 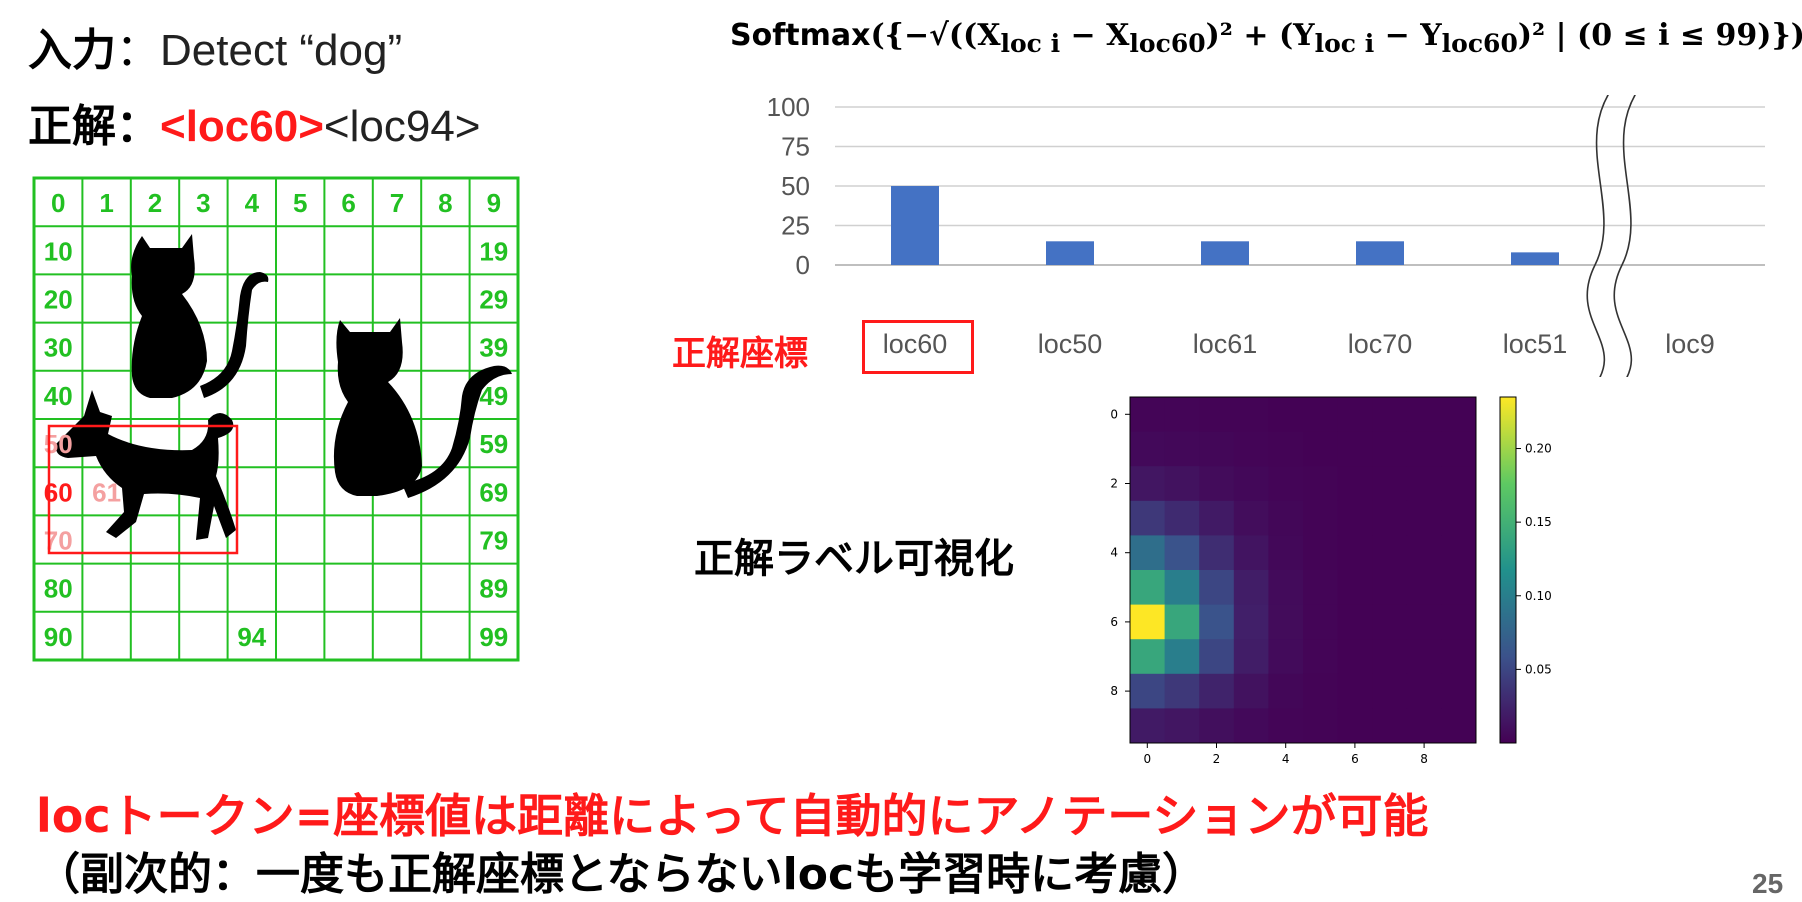 What do you see at coordinates (1531, 35) in the screenshot?
I see `formula-sq-end: )²` at bounding box center [1531, 35].